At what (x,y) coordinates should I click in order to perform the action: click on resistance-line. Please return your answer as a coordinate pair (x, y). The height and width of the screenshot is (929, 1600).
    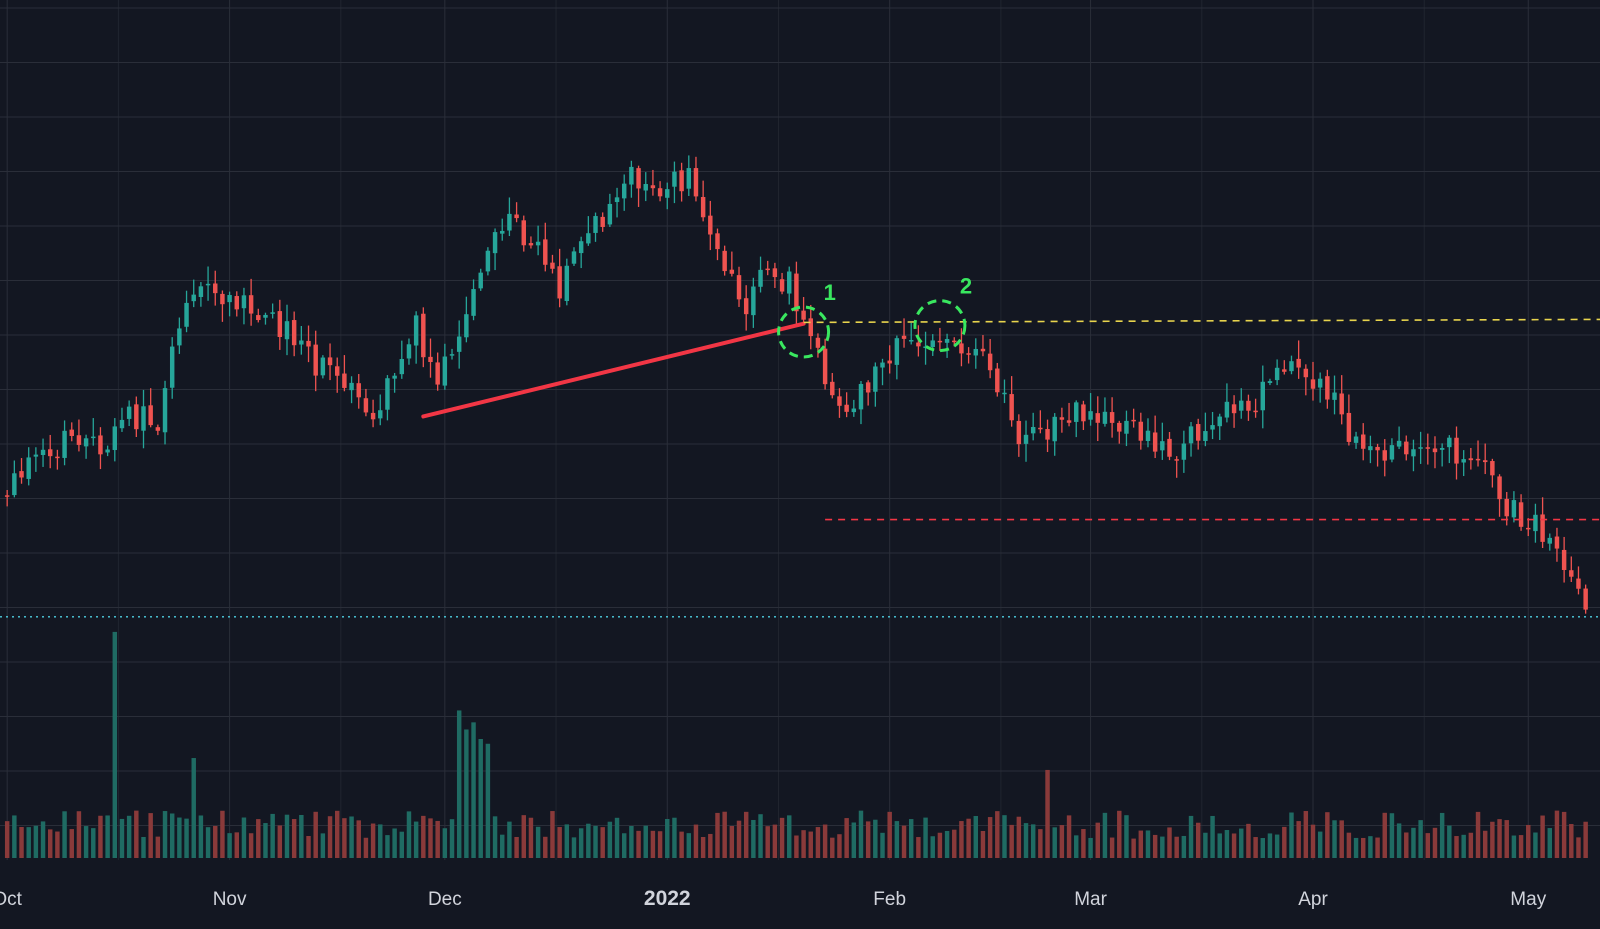
    Looking at the image, I should click on (1201, 321).